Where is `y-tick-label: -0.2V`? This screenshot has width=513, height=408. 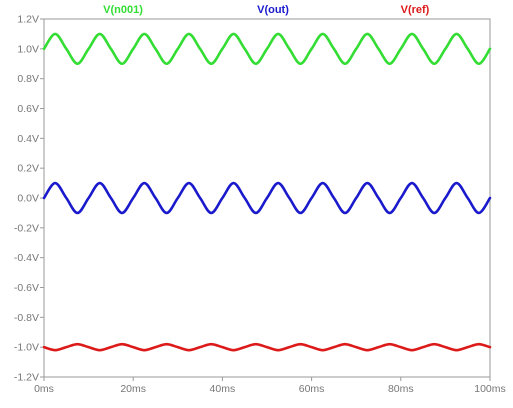 y-tick-label: -0.2V is located at coordinates (26, 228).